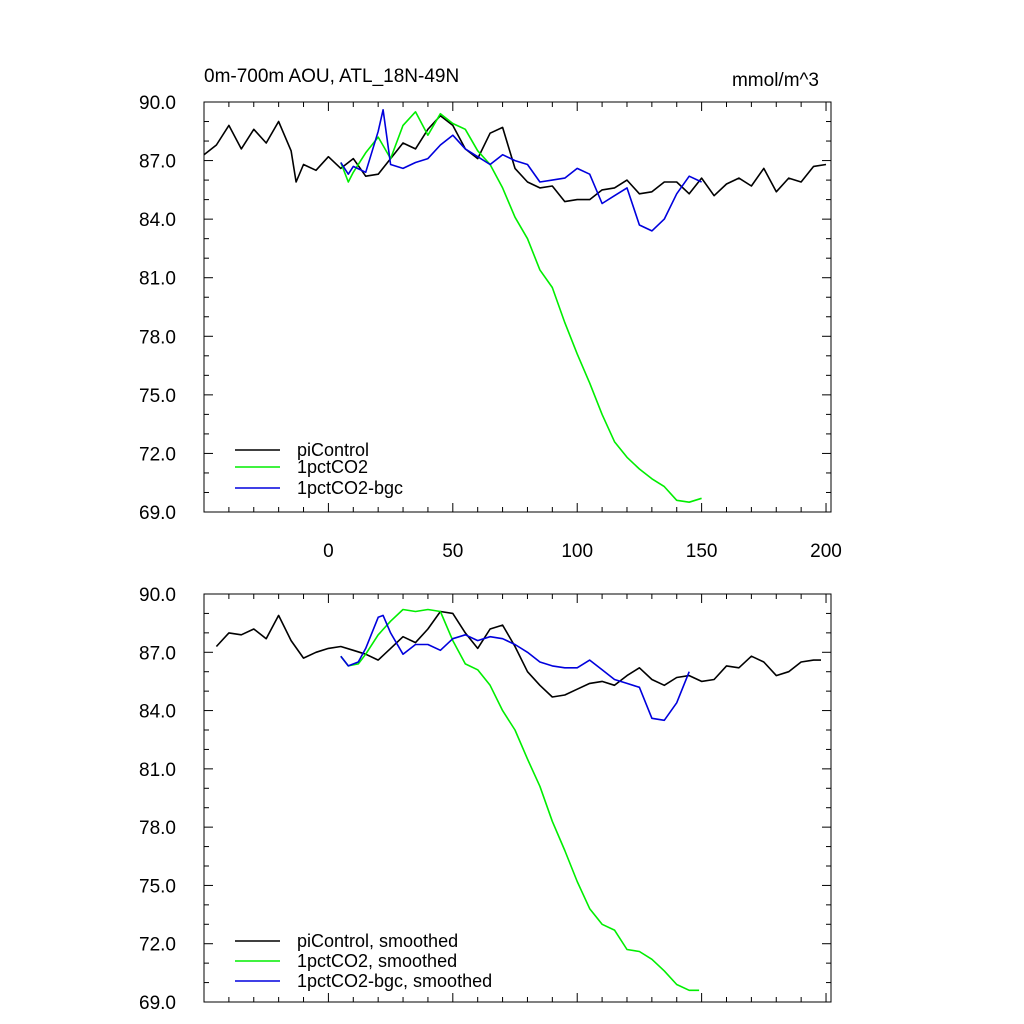 The width and height of the screenshot is (1024, 1024). Describe the element at coordinates (452, 551) in the screenshot. I see `x-tick-label: 50` at that location.